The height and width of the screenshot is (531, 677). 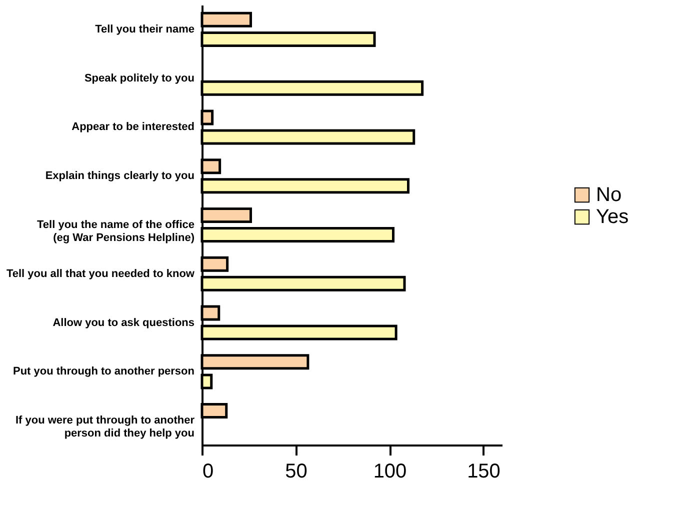 What do you see at coordinates (612, 217) in the screenshot?
I see `legend-label: Yes` at bounding box center [612, 217].